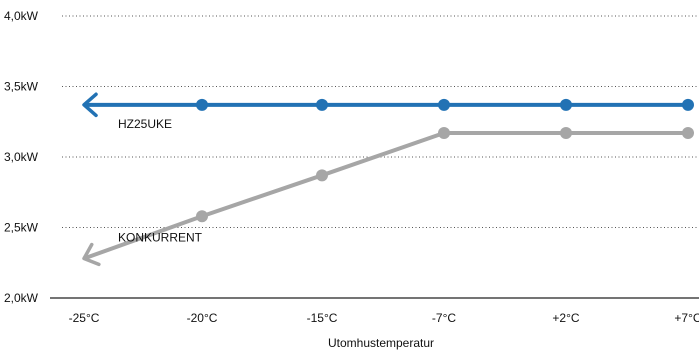 This screenshot has height=359, width=699. What do you see at coordinates (202, 318) in the screenshot?
I see `x-tick-label: -20°C` at bounding box center [202, 318].